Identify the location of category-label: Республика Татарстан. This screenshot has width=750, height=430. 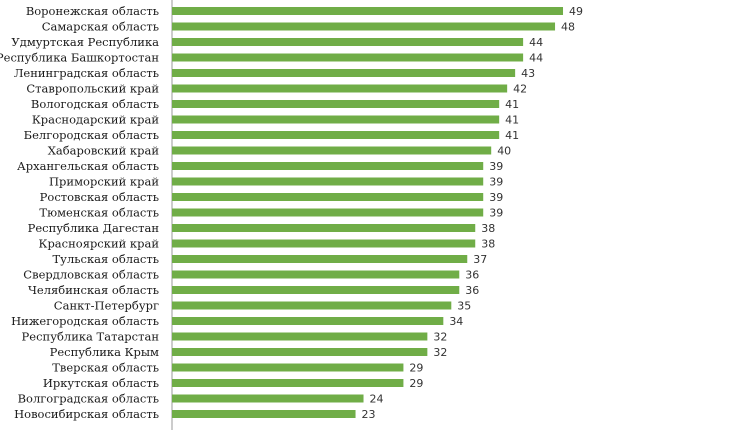
(91, 337).